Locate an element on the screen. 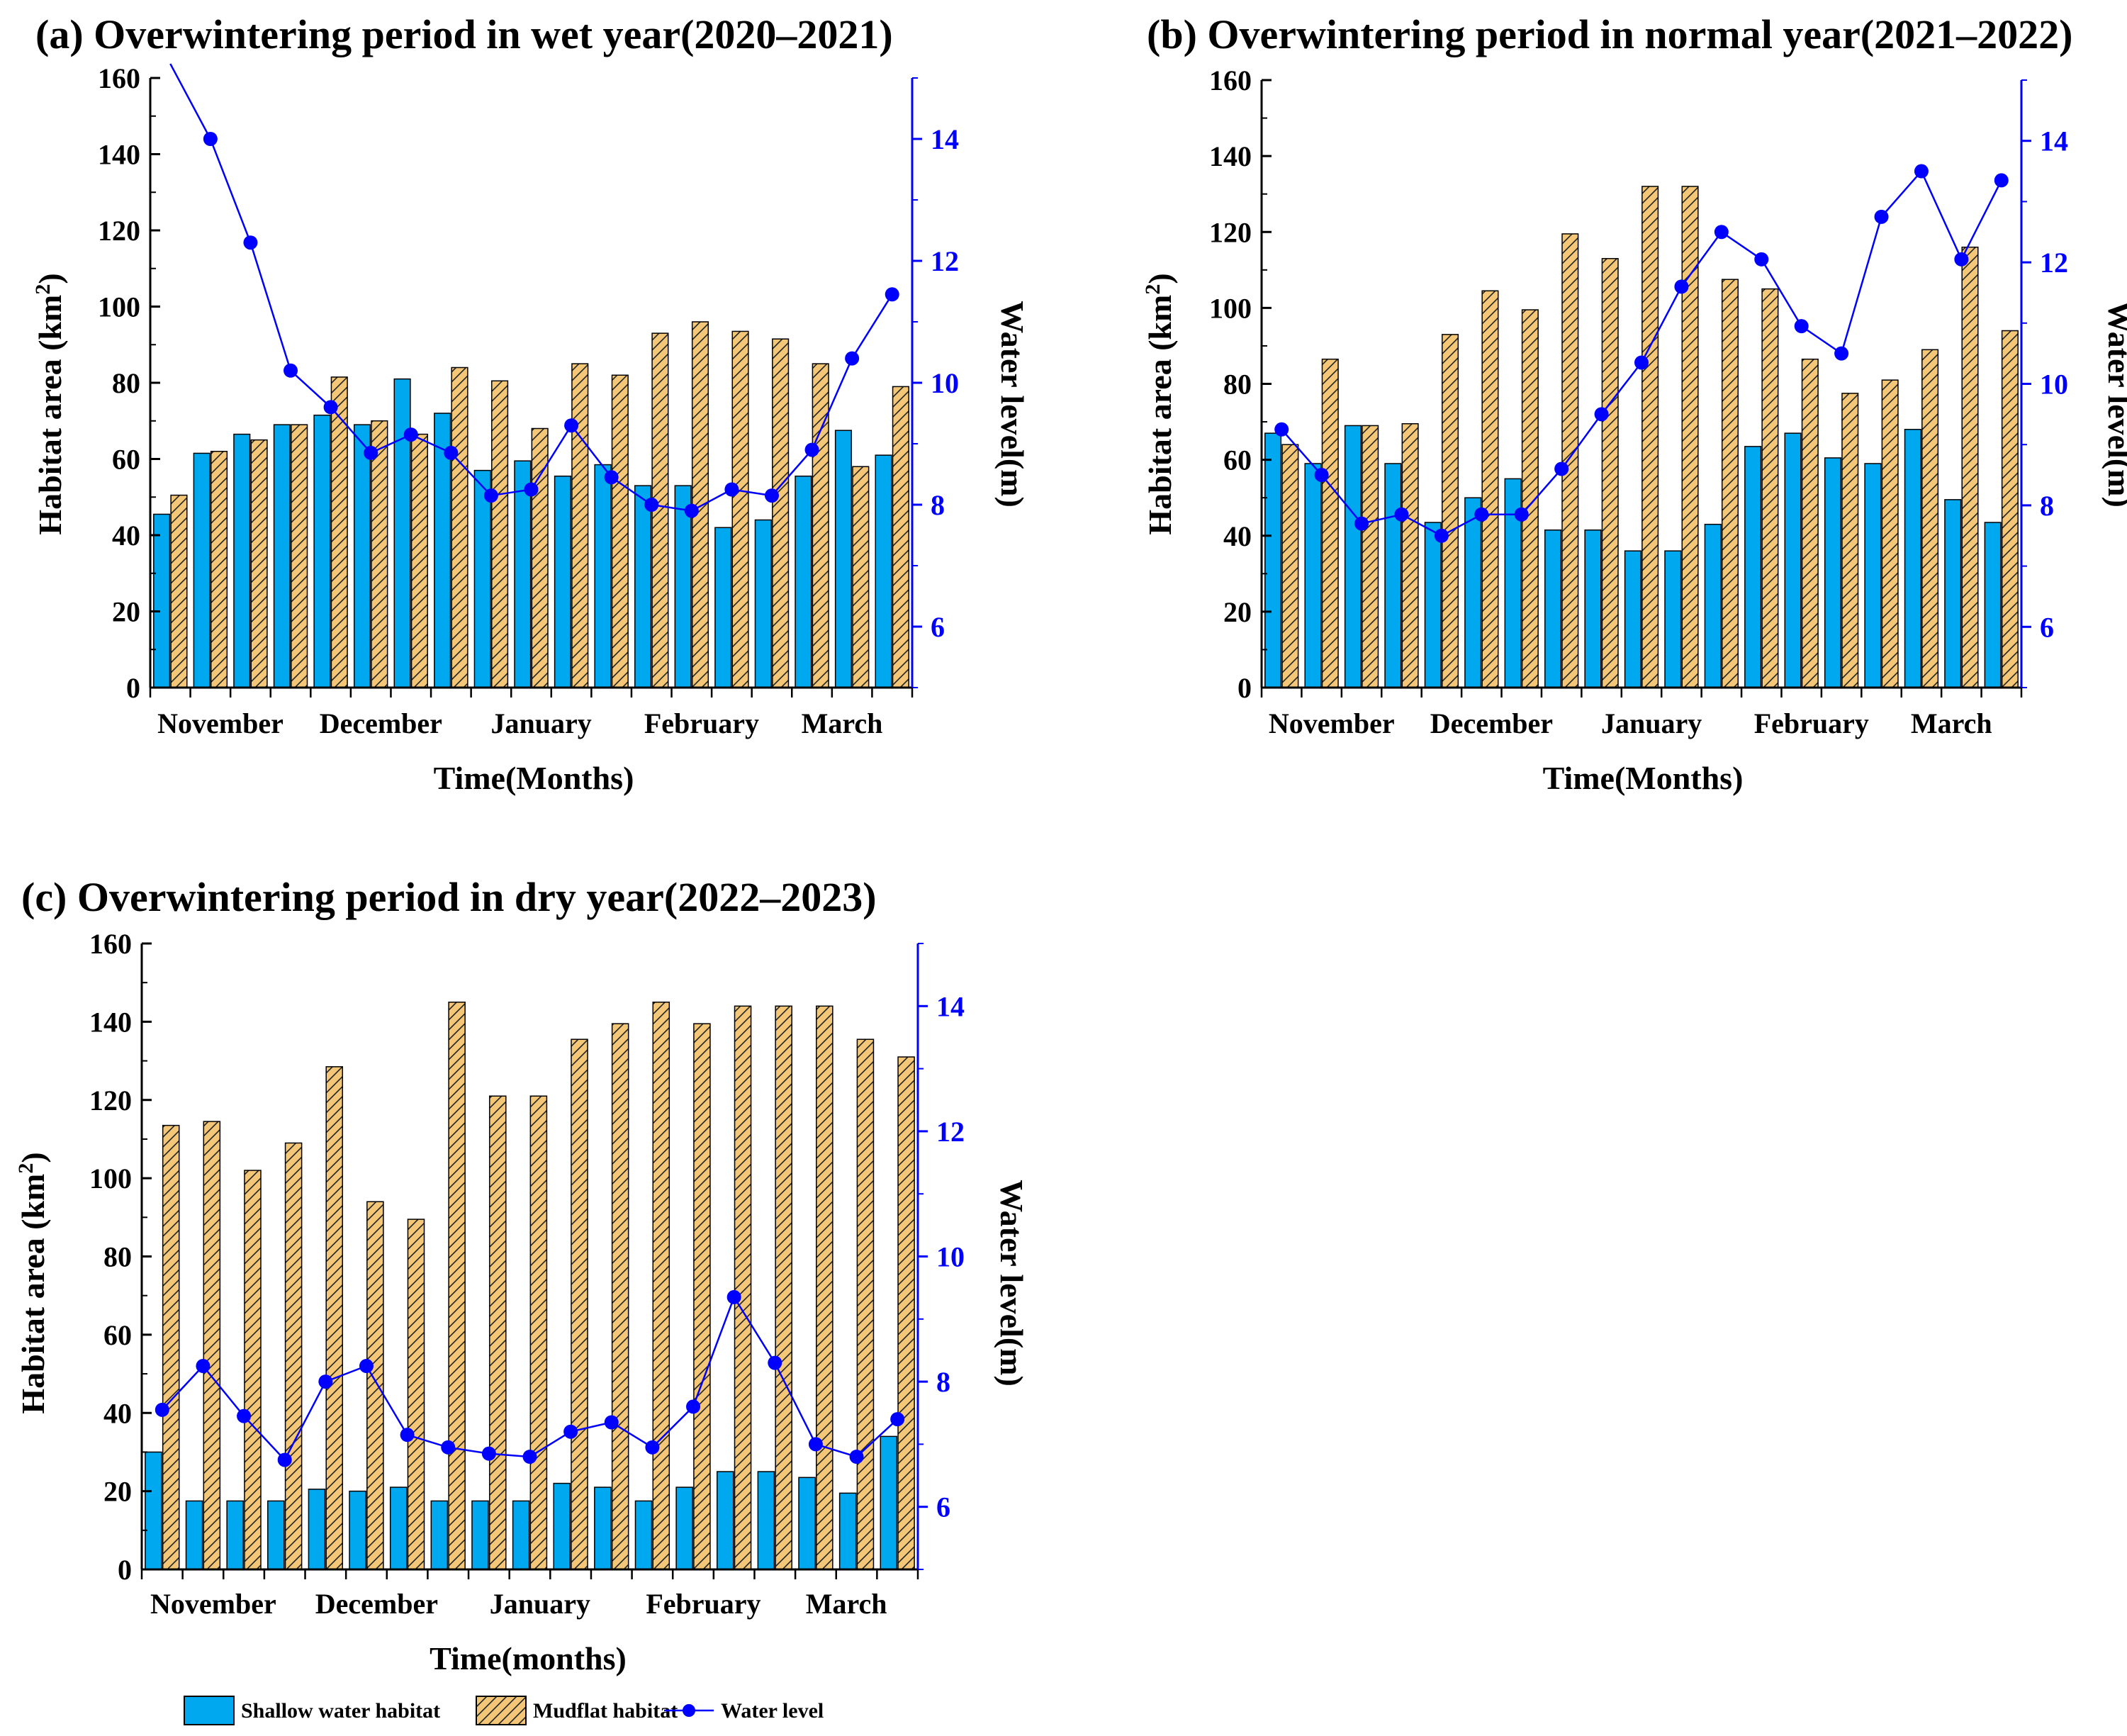  panel-b-bars is located at coordinates (1642, 437).